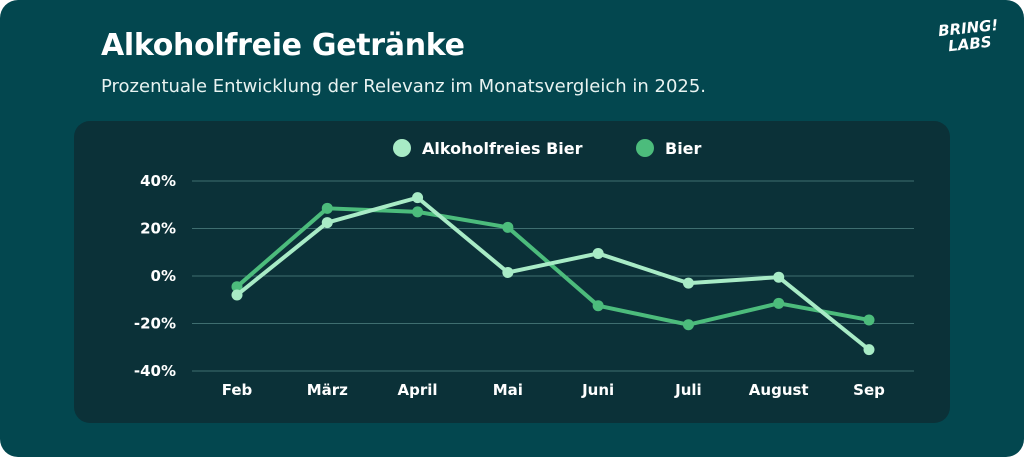 This screenshot has width=1024, height=457. What do you see at coordinates (508, 390) in the screenshot?
I see `x-tick-label: Mai` at bounding box center [508, 390].